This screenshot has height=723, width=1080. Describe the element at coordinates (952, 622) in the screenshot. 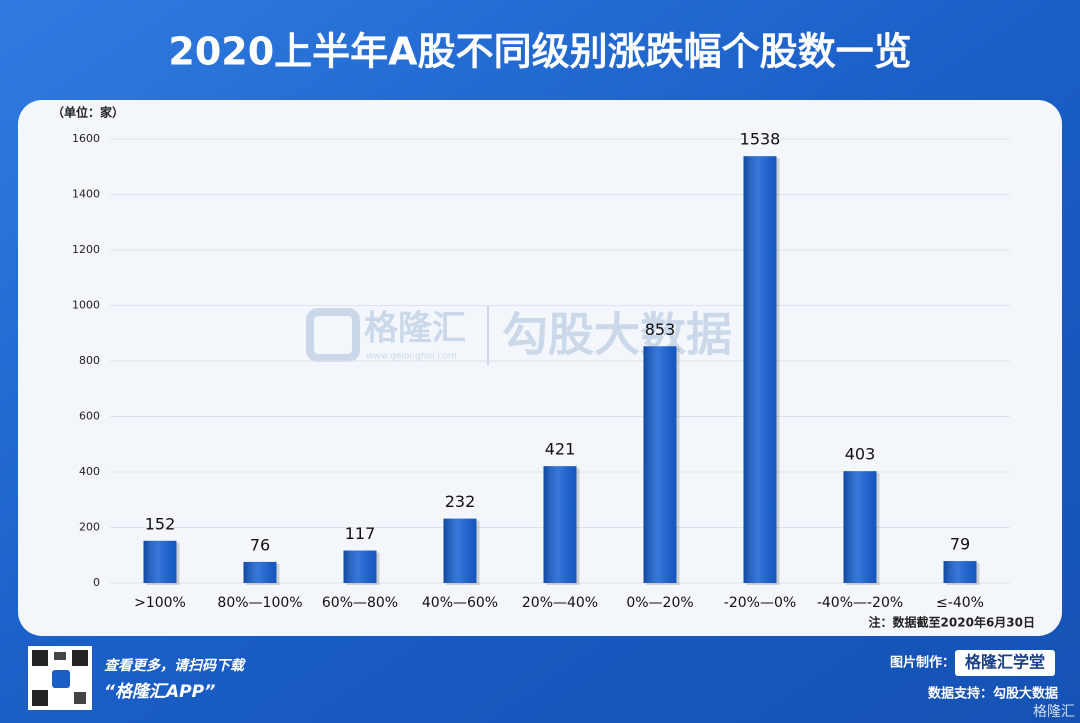

I see `note: 注：数据截至2020年6月30日` at that location.